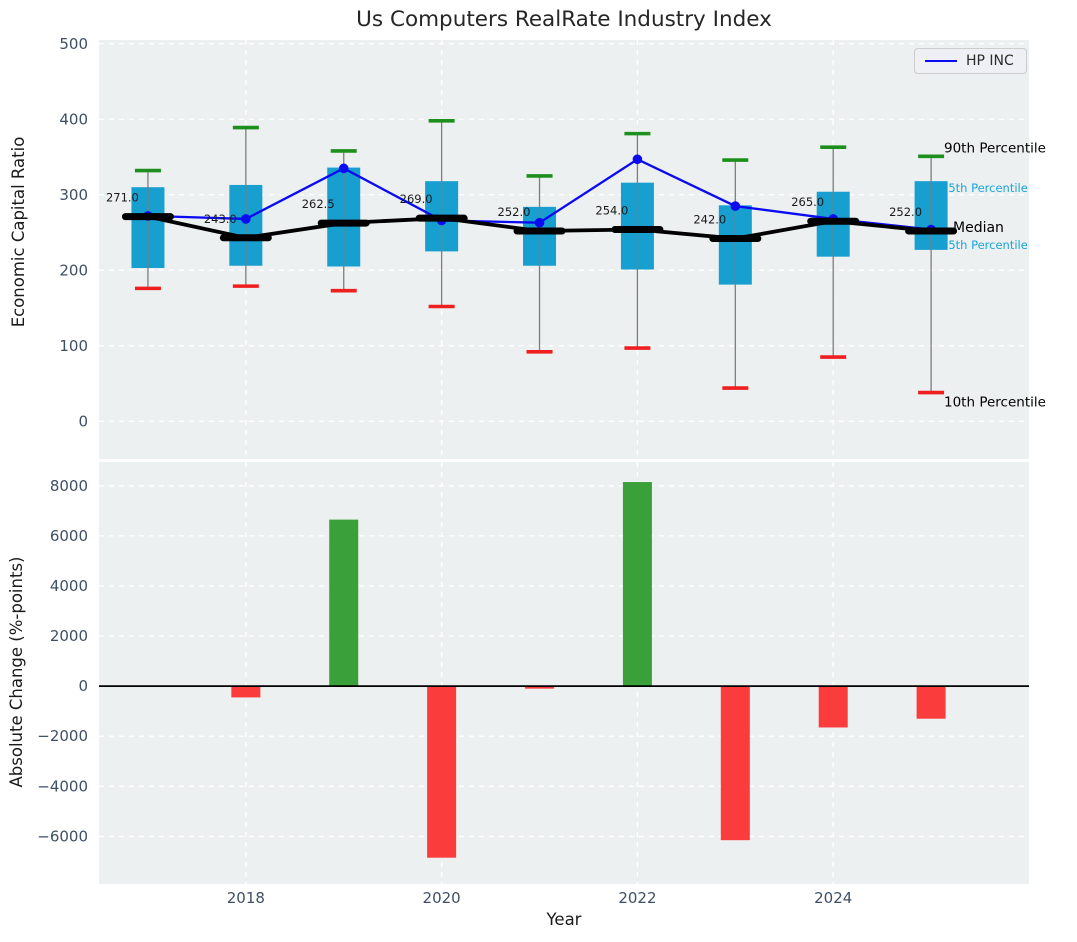 Image resolution: width=1077 pixels, height=942 pixels. Describe the element at coordinates (62, 836) in the screenshot. I see `bottom-y-tick--6000: −6000` at that location.